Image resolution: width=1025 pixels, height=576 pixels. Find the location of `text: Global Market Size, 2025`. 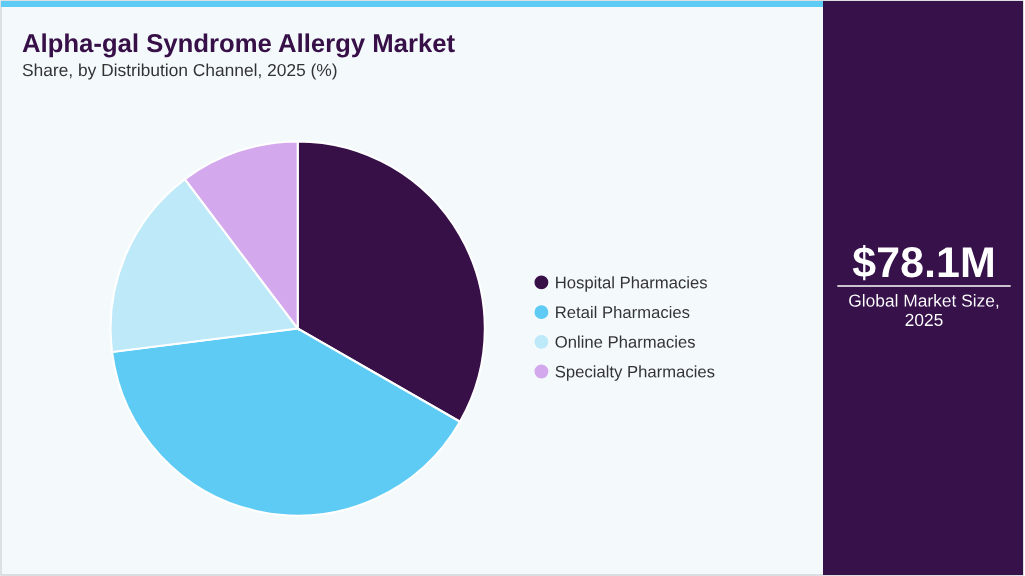

text: Global Market Size, 2025 is located at coordinates (924, 310).